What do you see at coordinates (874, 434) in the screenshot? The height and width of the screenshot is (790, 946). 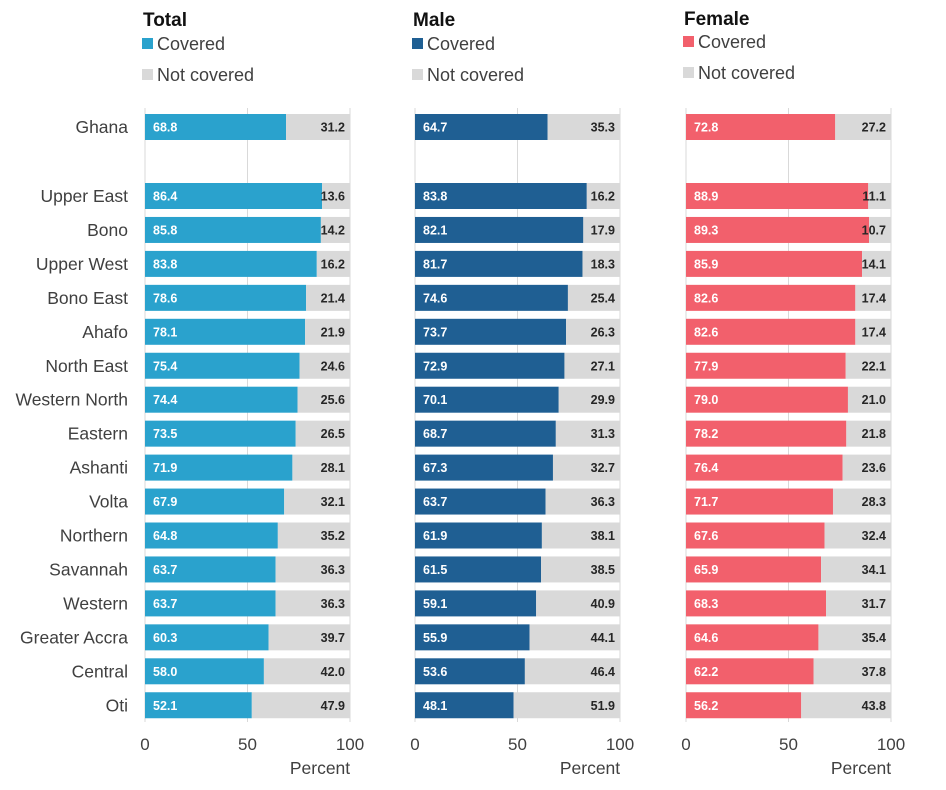 I see `bar-not-covered-label: 21.8` at bounding box center [874, 434].